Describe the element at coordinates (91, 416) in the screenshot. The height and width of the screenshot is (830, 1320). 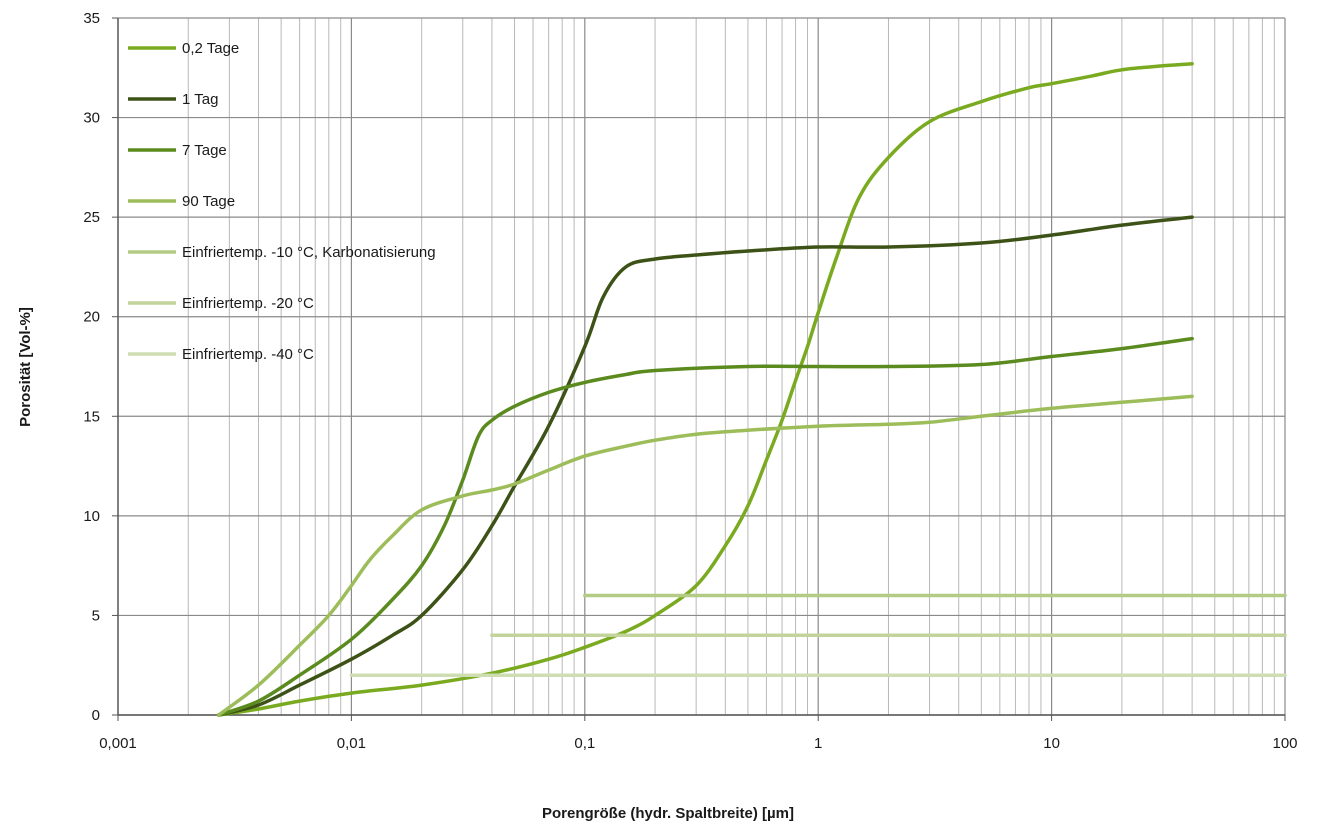
I see `y-tick-label: 15` at that location.